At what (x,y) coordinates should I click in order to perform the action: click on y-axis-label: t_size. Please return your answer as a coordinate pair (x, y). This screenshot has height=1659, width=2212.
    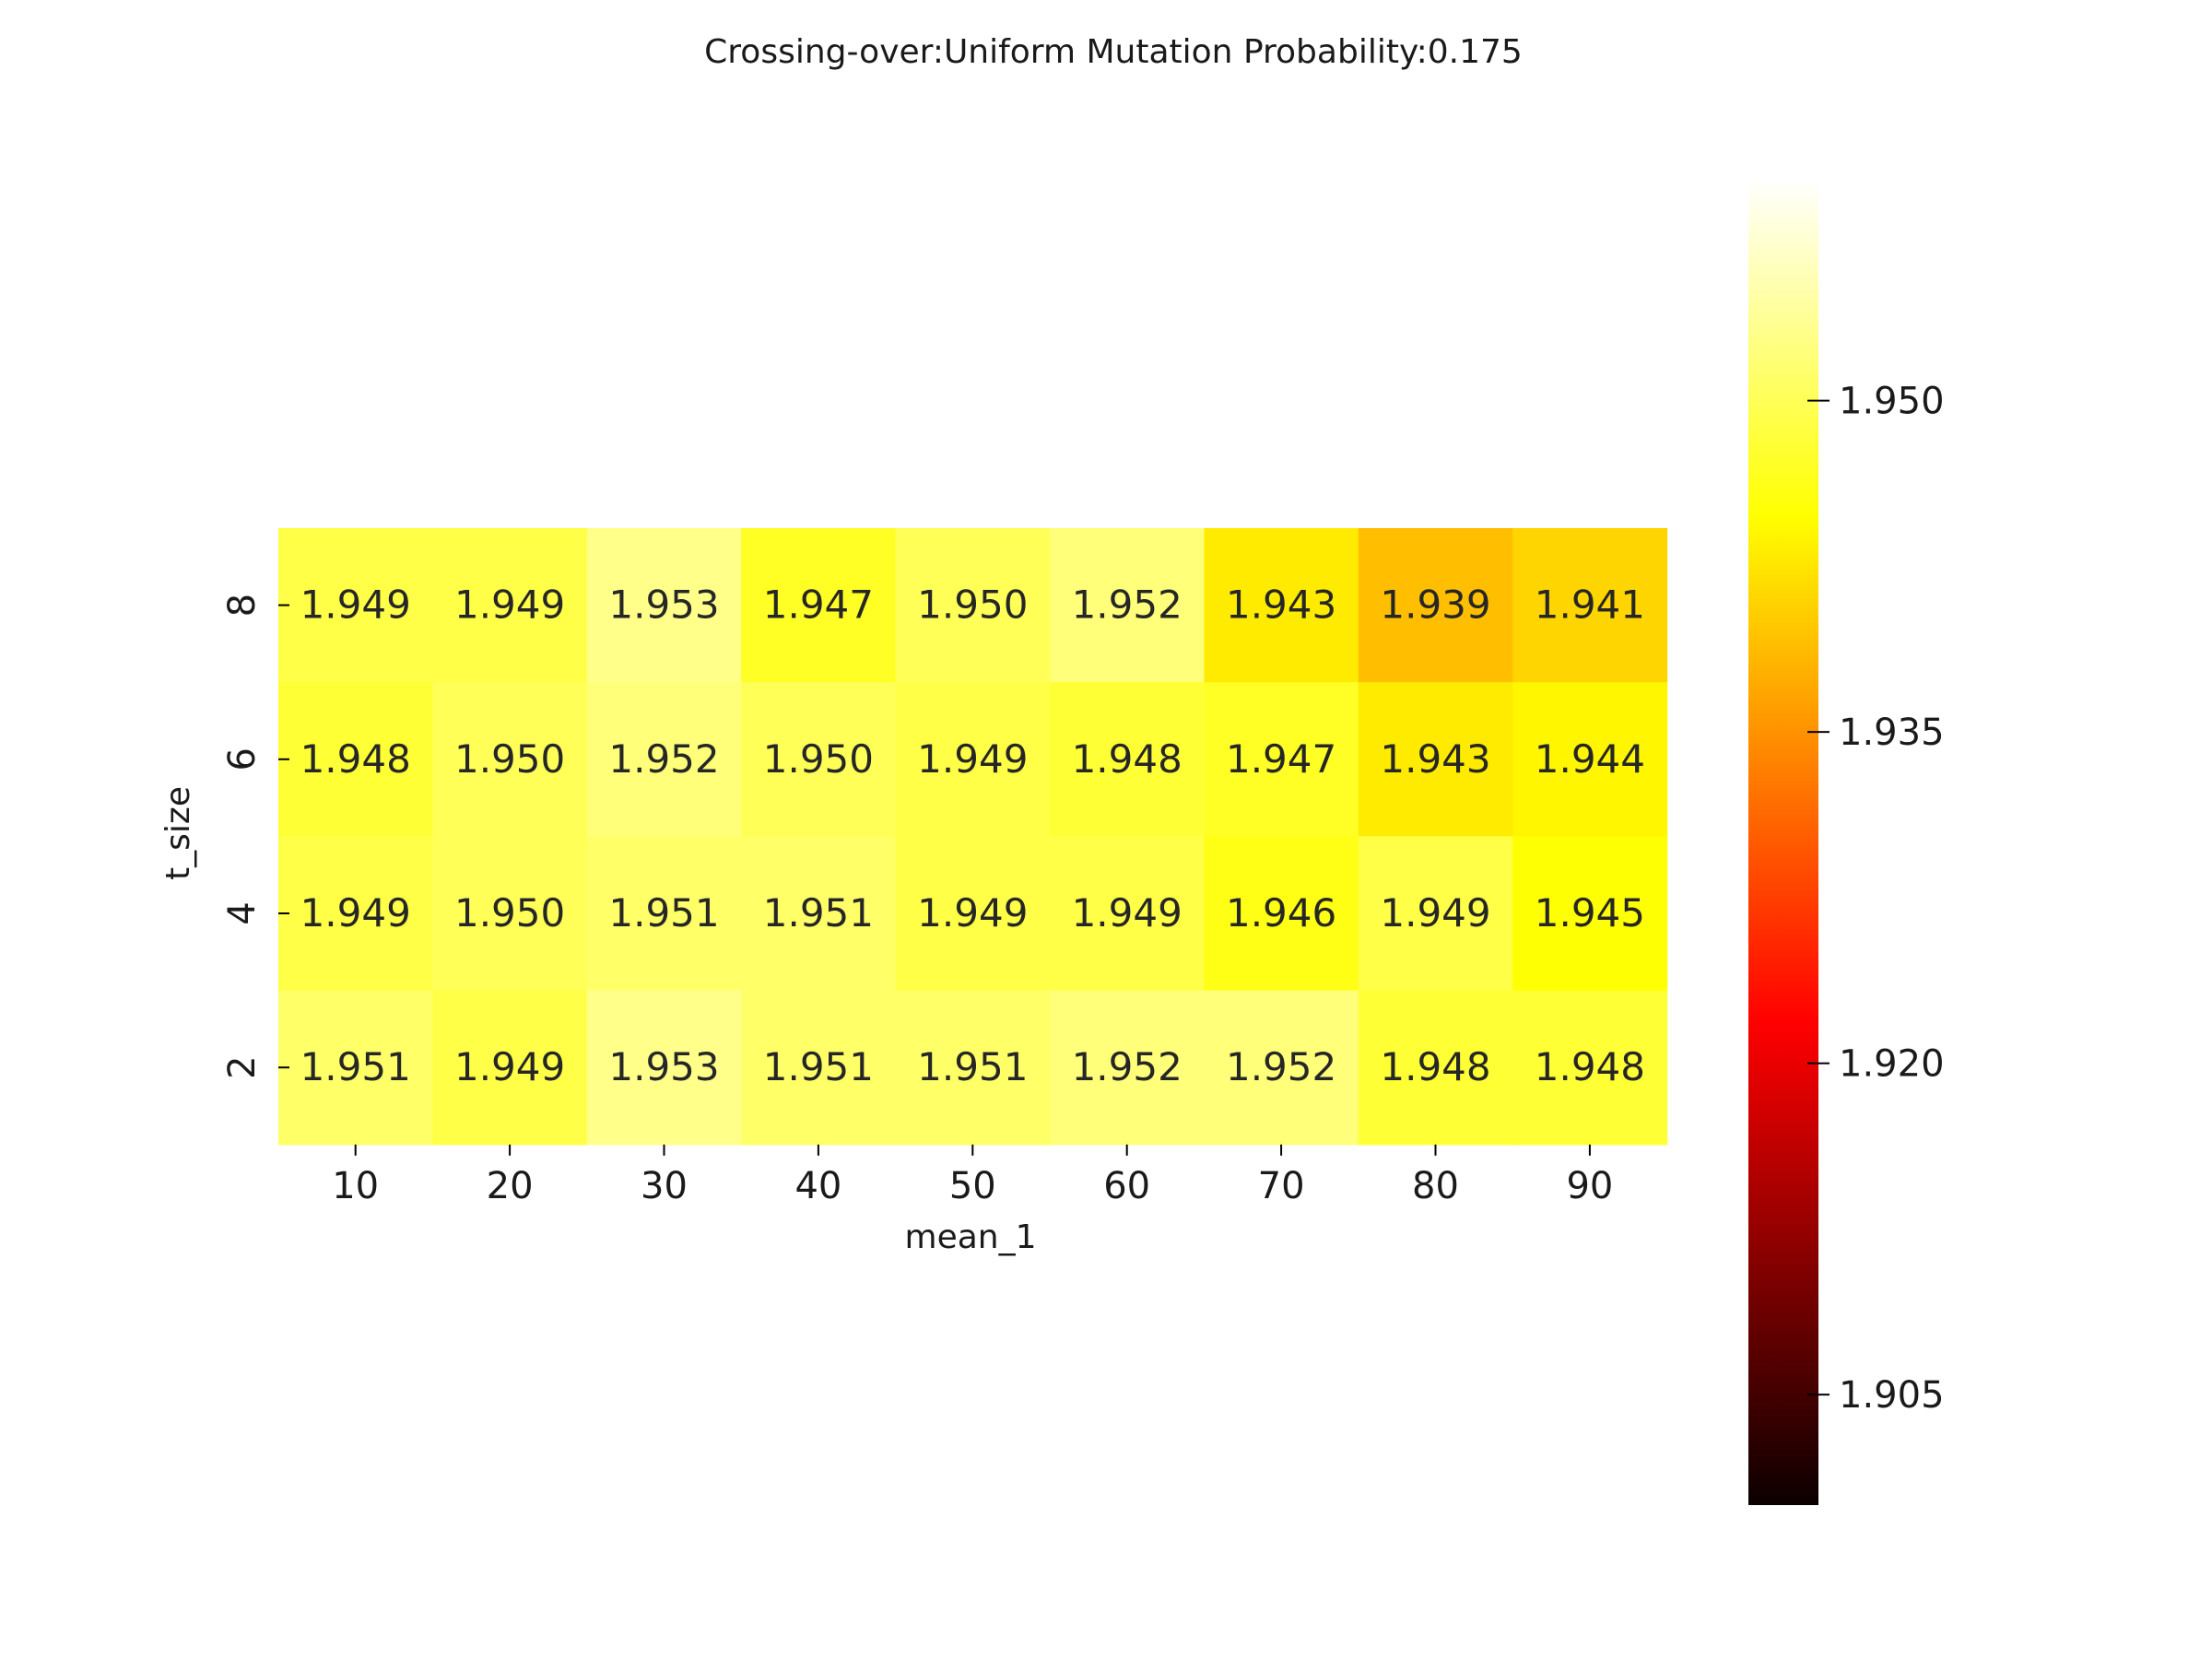
    Looking at the image, I should click on (178, 833).